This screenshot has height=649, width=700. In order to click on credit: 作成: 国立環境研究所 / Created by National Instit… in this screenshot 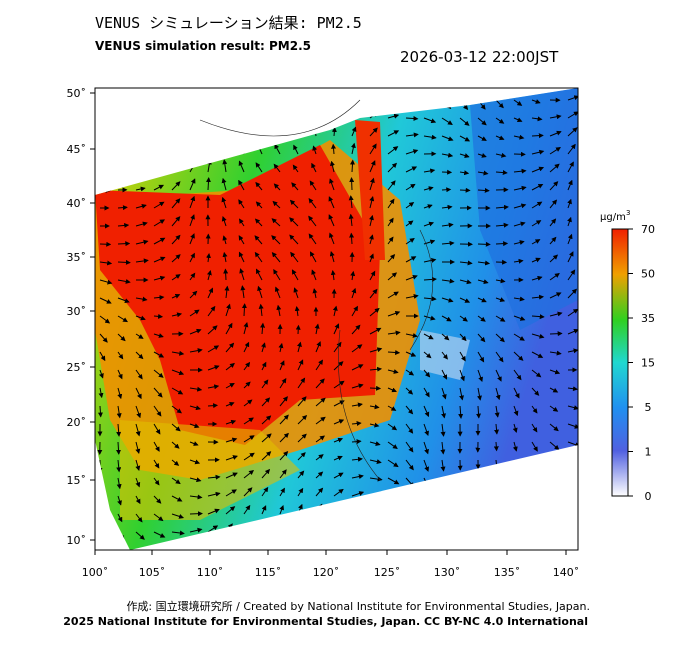, I will do `click(358, 606)`.